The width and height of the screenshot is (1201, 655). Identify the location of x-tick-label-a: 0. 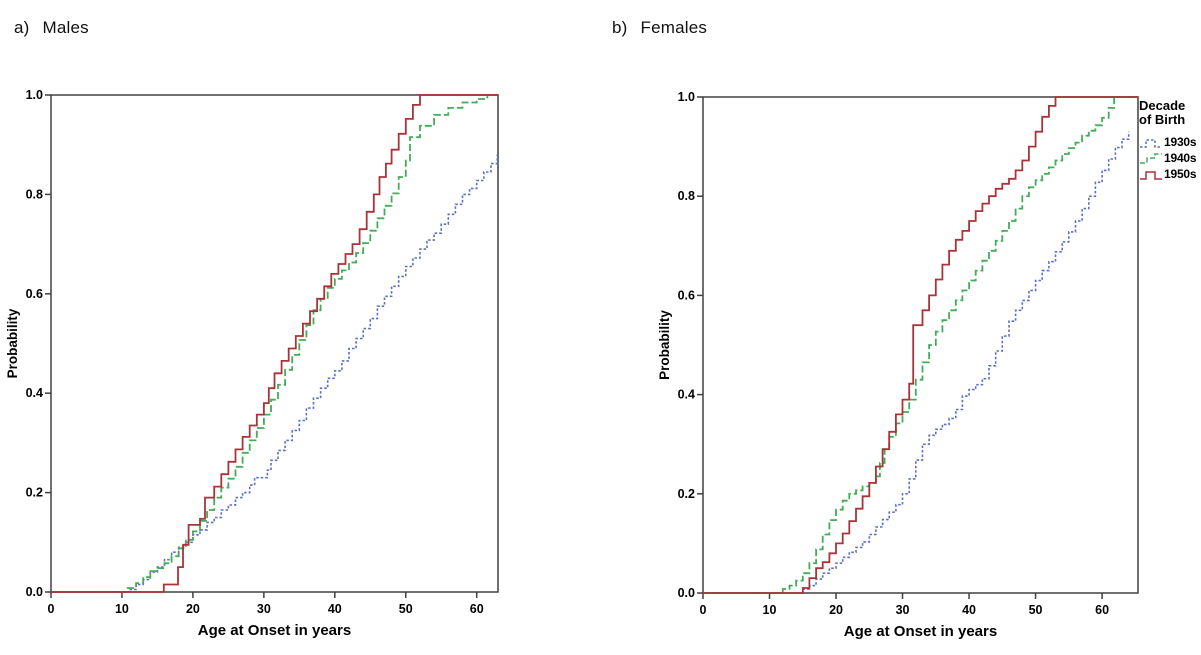
(51, 609).